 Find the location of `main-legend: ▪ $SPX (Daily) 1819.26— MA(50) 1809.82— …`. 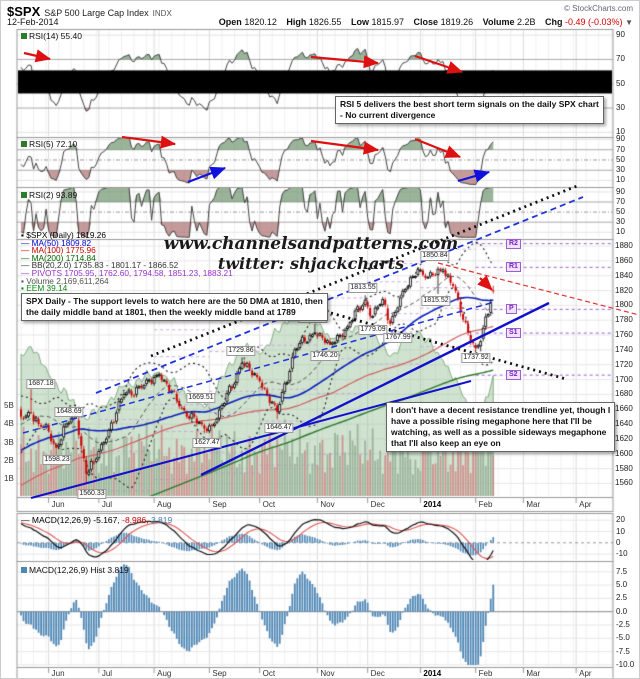

main-legend: ▪ $SPX (Daily) 1819.26— MA(50) 1809.82— … is located at coordinates (127, 262).